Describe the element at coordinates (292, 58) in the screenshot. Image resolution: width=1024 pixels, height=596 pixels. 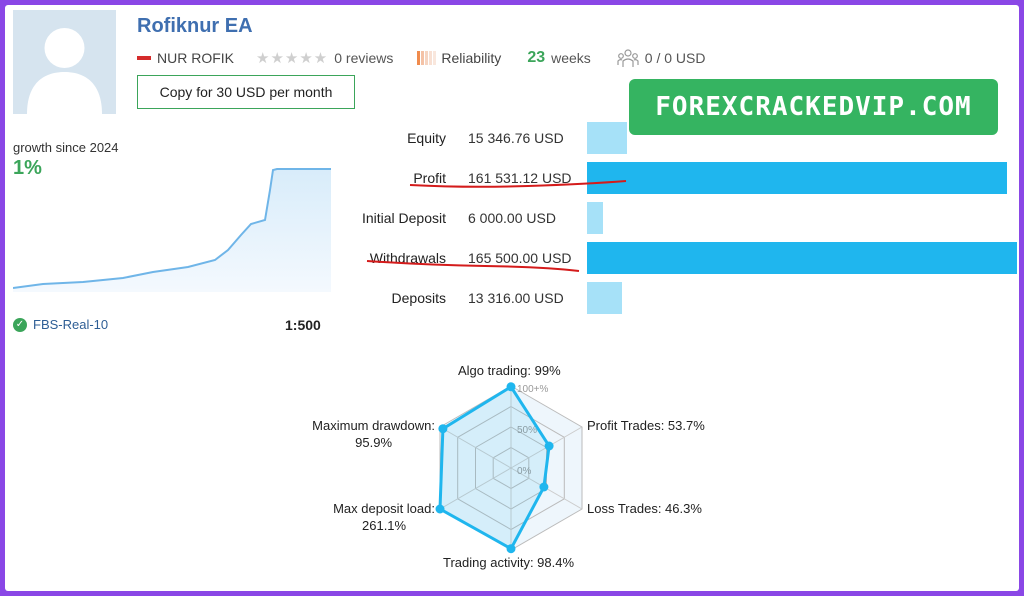
I see `rating-stars-icon: ★★★★★` at that location.